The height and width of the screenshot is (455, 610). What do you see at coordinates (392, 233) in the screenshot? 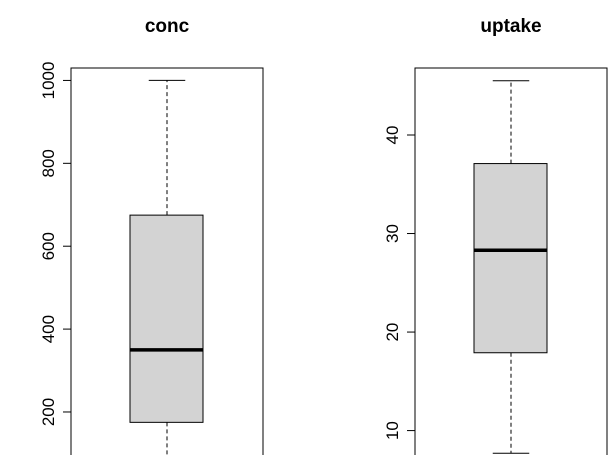
I see `y-tick-label-uptake-30: 30` at bounding box center [392, 233].